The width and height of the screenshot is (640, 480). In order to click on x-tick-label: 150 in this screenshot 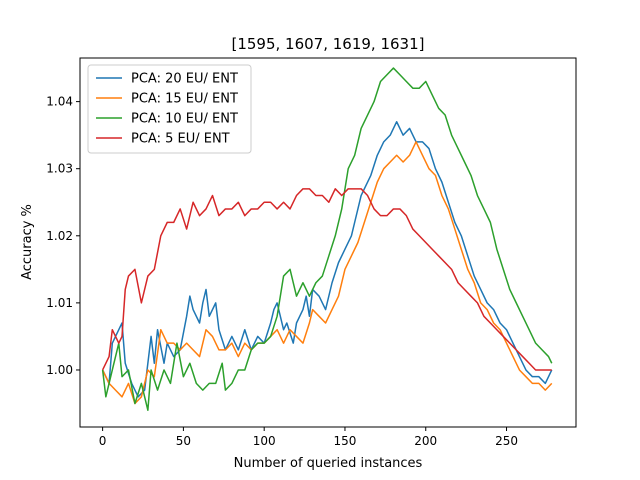, I will do `click(345, 441)`.